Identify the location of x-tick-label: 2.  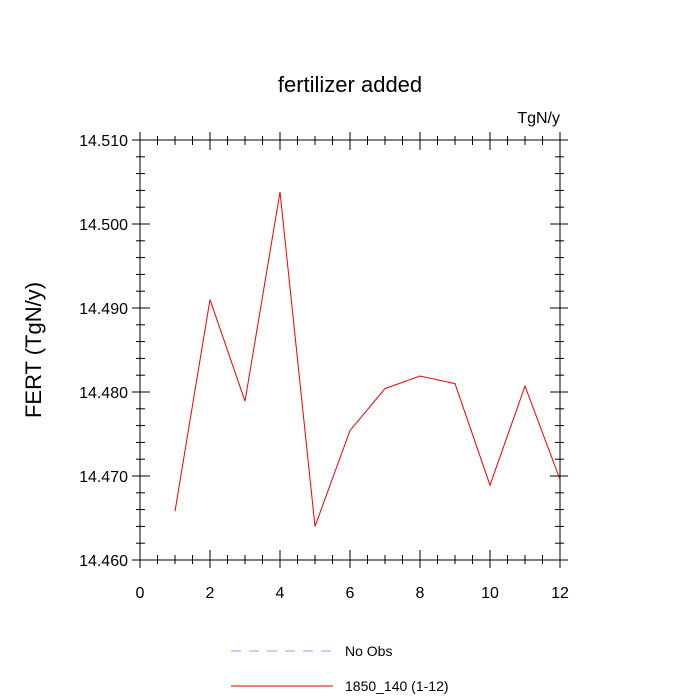
(210, 593).